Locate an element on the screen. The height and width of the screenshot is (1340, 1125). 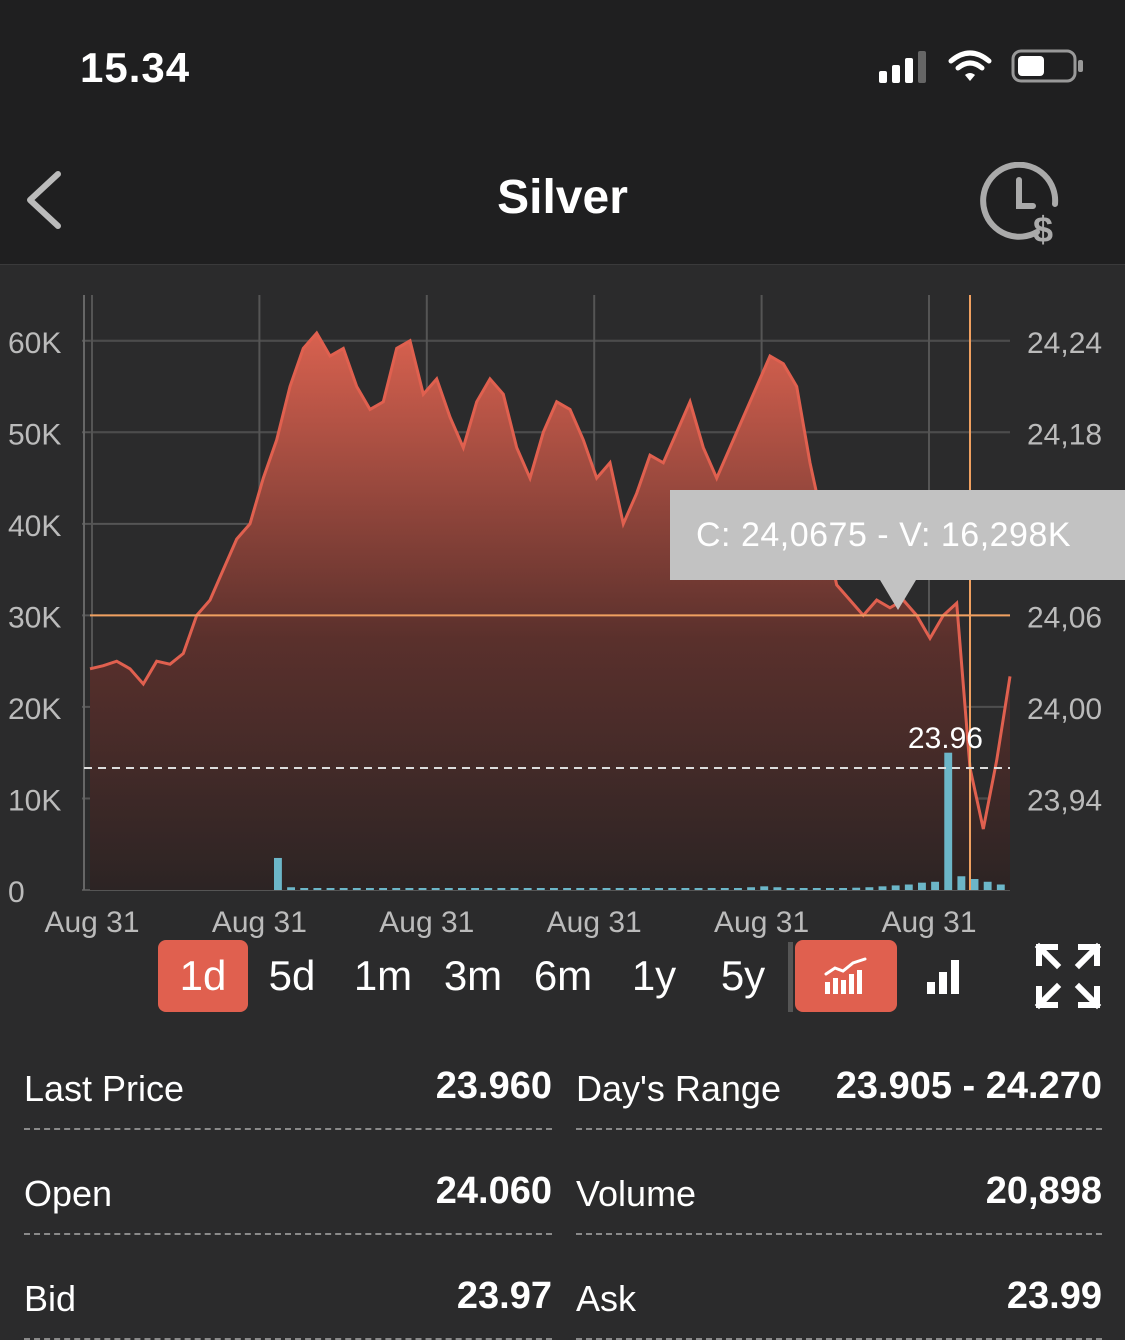
left-axis-tick: 30K is located at coordinates (34, 617).